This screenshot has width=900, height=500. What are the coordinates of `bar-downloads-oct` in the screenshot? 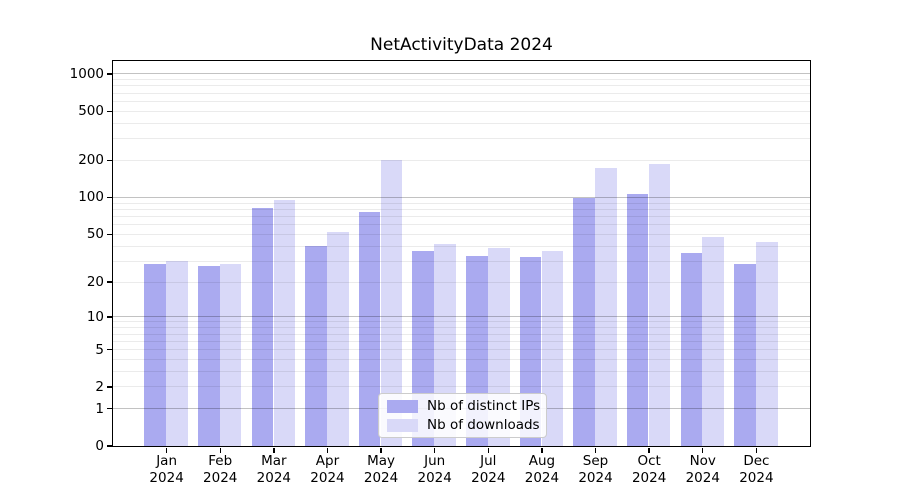 It's located at (659, 305).